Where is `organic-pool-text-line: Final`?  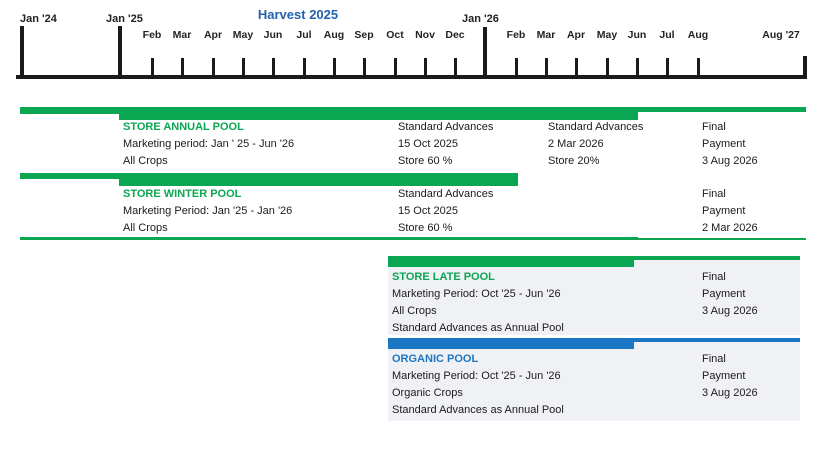 organic-pool-text-line: Final is located at coordinates (714, 359).